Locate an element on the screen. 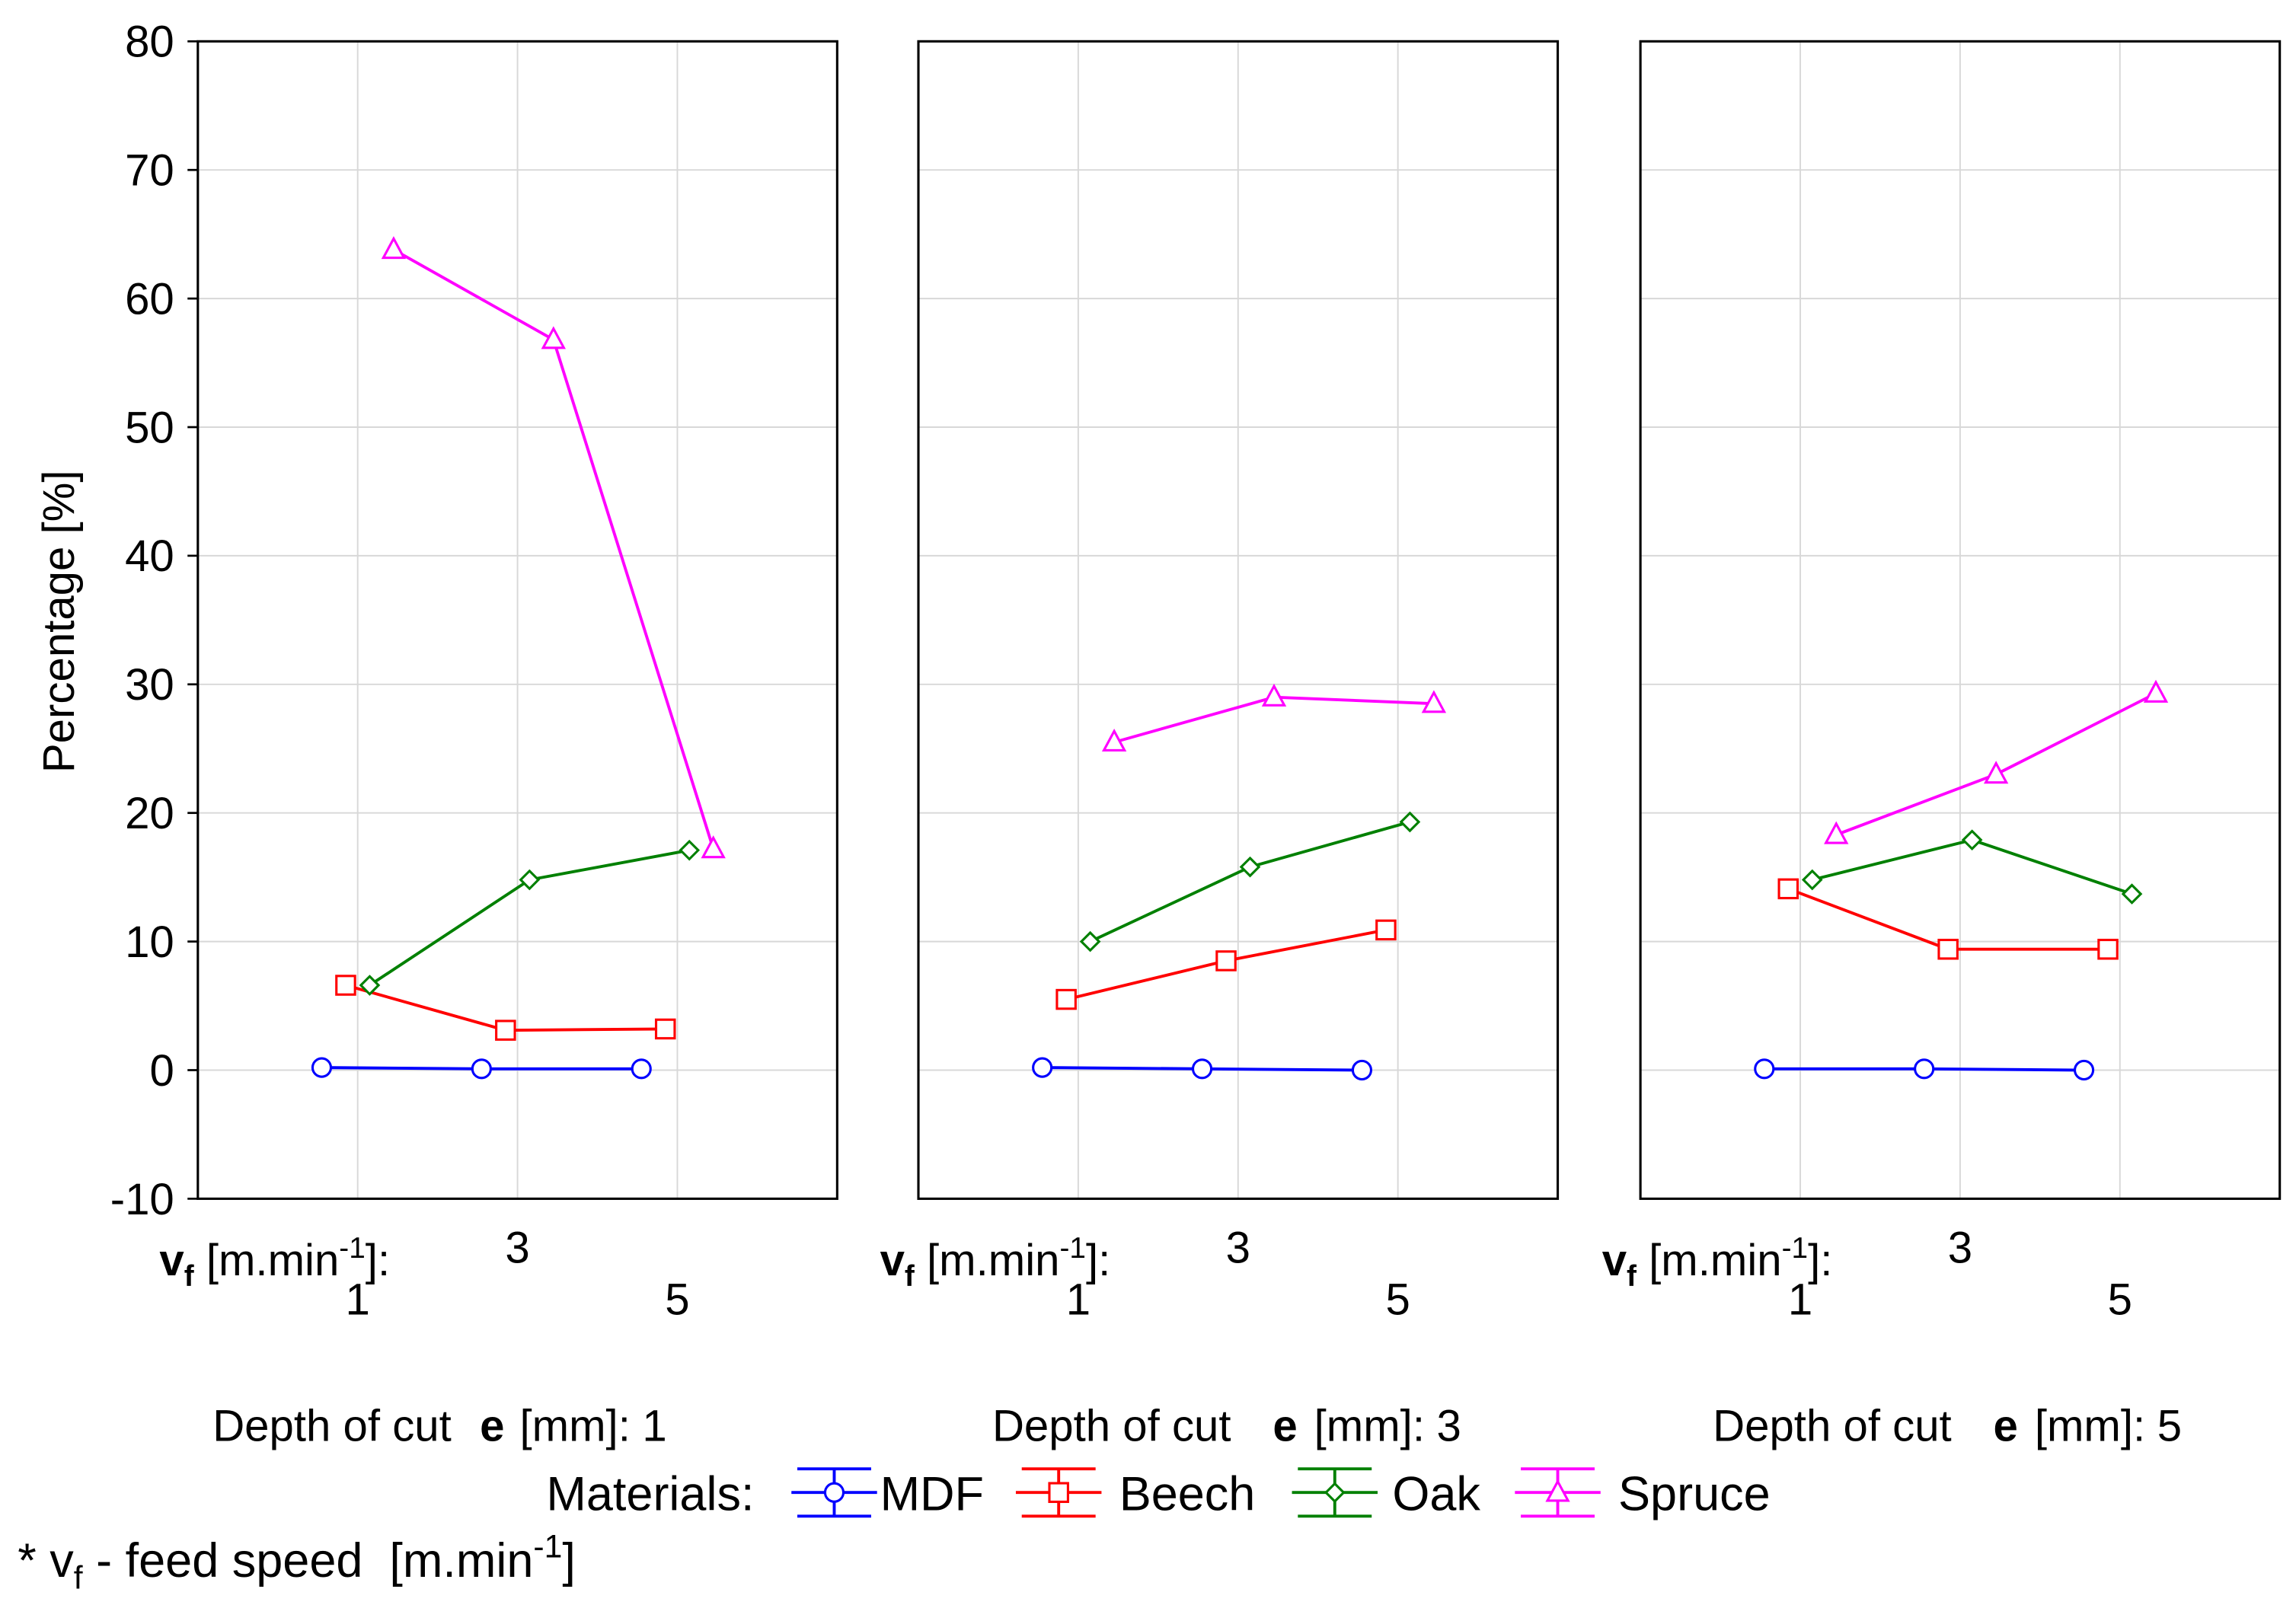 This screenshot has width=2296, height=1605. legend-diamond-icon is located at coordinates (1335, 1492).